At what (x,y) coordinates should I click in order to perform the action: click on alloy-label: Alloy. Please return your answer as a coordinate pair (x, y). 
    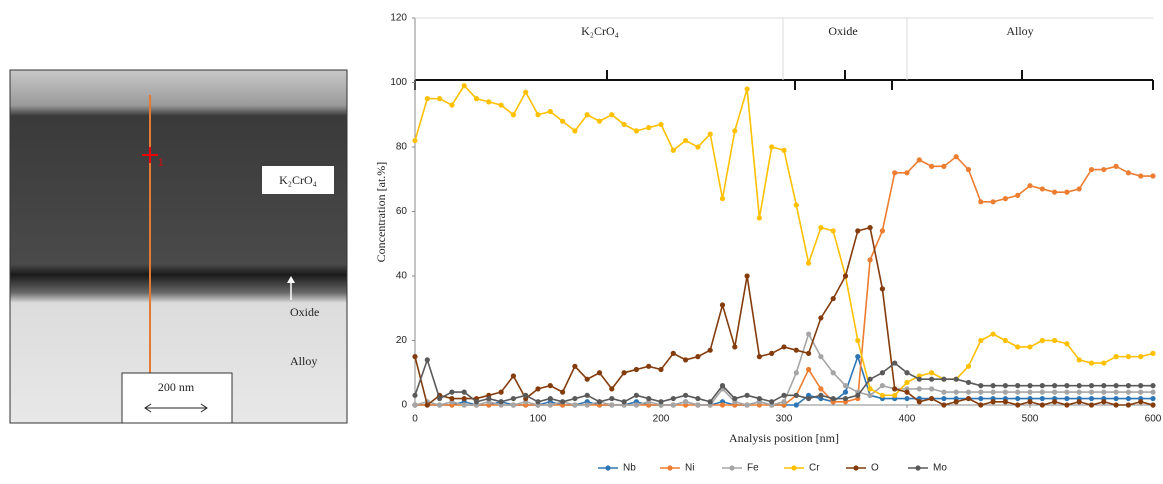
    Looking at the image, I should click on (303, 361).